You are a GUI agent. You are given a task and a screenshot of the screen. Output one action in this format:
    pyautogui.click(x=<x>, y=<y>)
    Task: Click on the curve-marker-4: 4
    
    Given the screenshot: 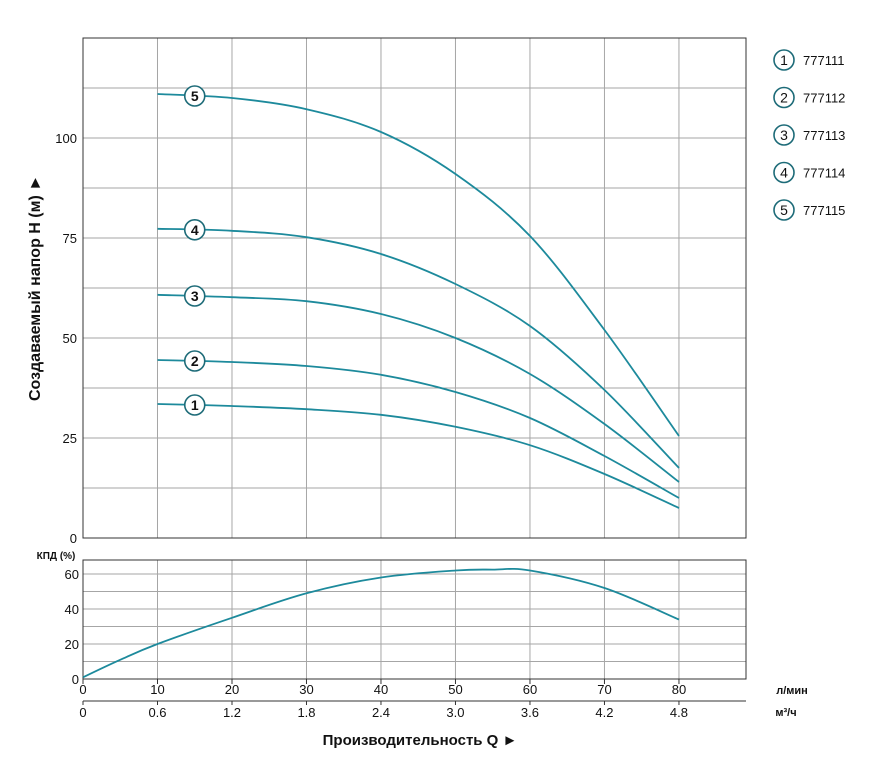 What is the action you would take?
    pyautogui.click(x=194, y=230)
    